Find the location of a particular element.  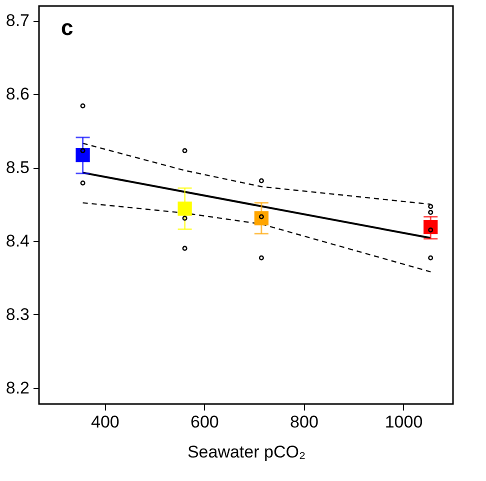

y-tick-label: 8.3 is located at coordinates (18, 314).